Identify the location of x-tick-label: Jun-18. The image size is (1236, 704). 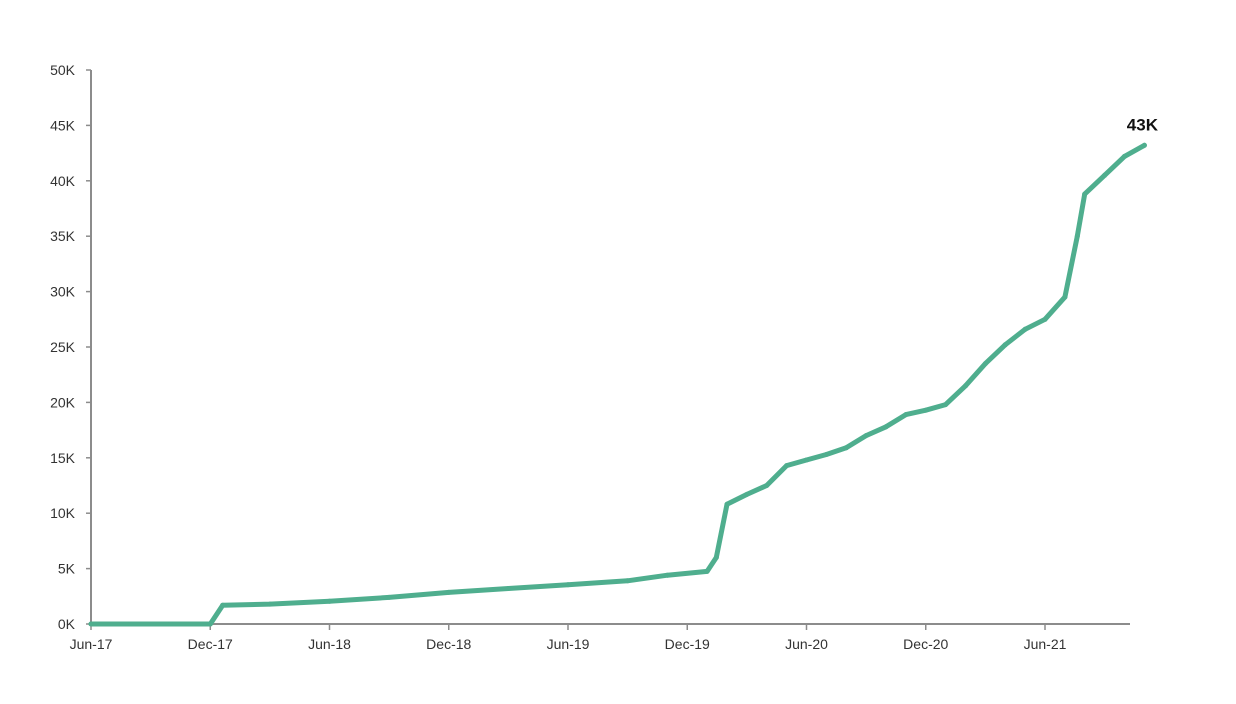
(329, 644).